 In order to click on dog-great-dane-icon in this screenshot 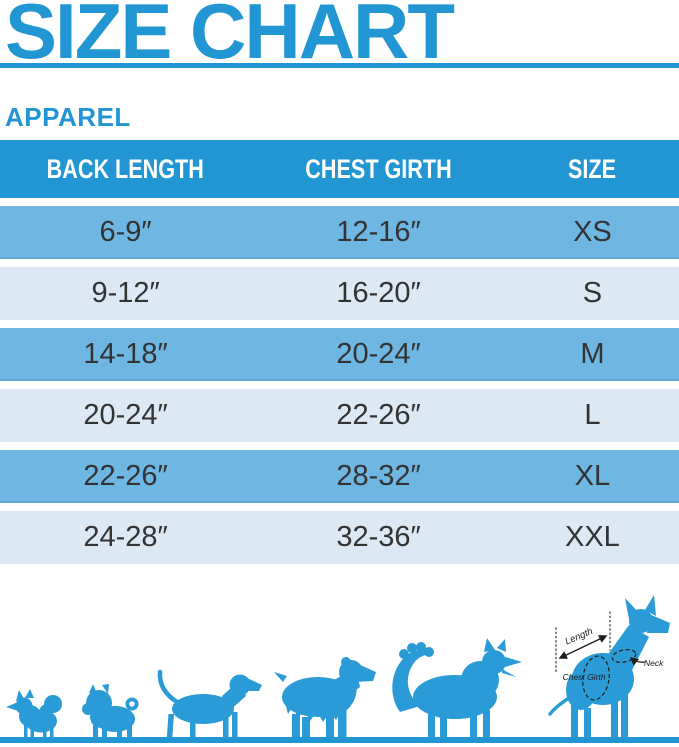, I will do `click(609, 666)`.